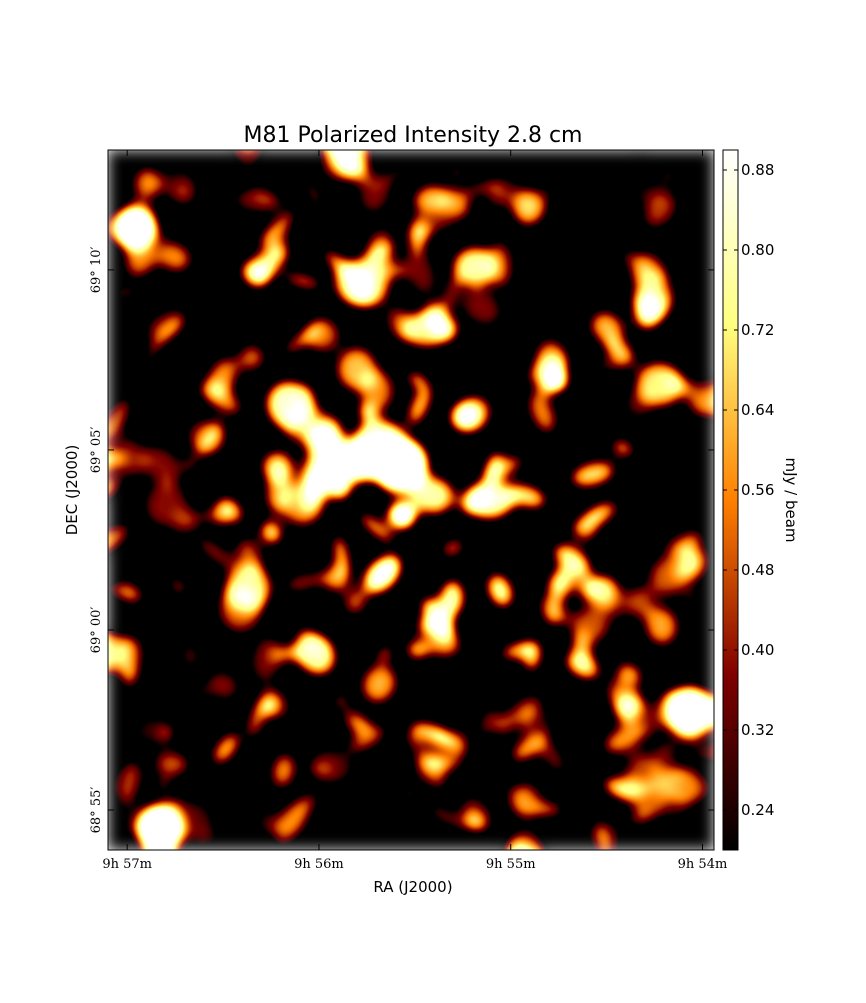  Describe the element at coordinates (412, 887) in the screenshot. I see `x-axis-label: RA (J2000)` at that location.